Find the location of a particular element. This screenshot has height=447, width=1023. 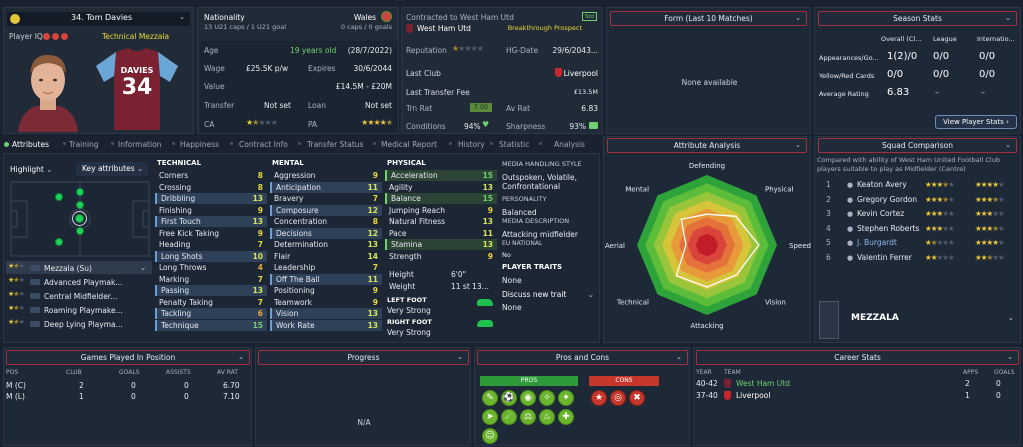

squad-row: 1 ● Keaton Avery ★★★★★ ★★★★★ is located at coordinates (919, 185).